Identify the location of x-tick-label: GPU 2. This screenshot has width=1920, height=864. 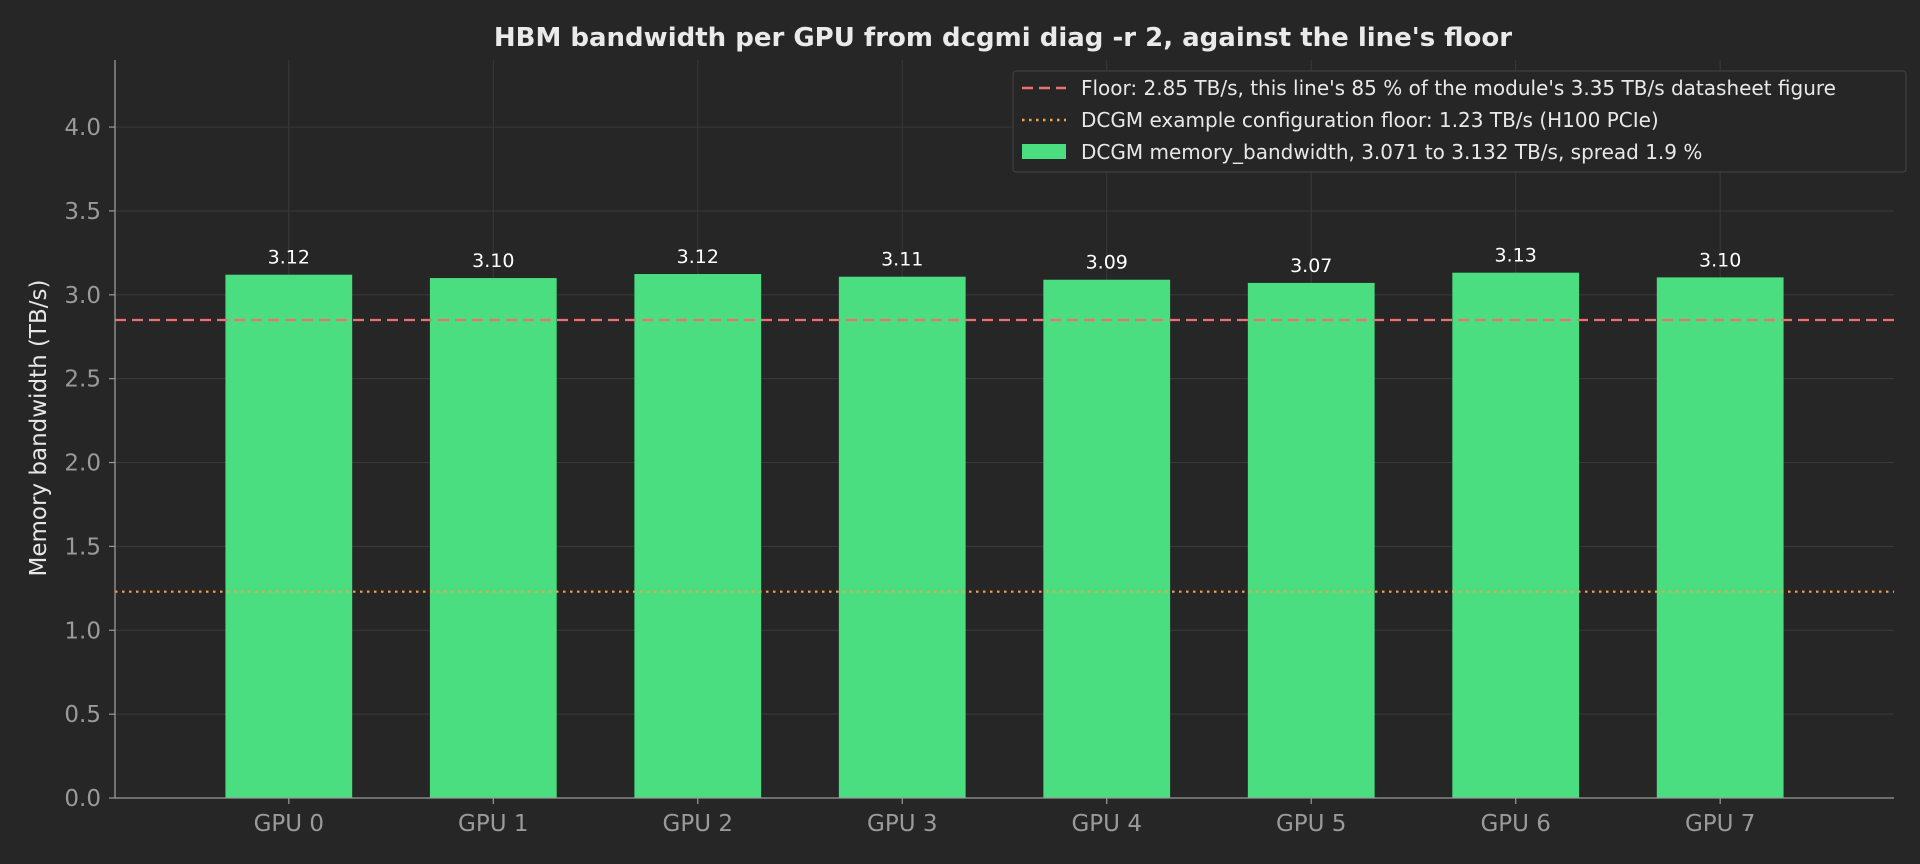
(698, 824).